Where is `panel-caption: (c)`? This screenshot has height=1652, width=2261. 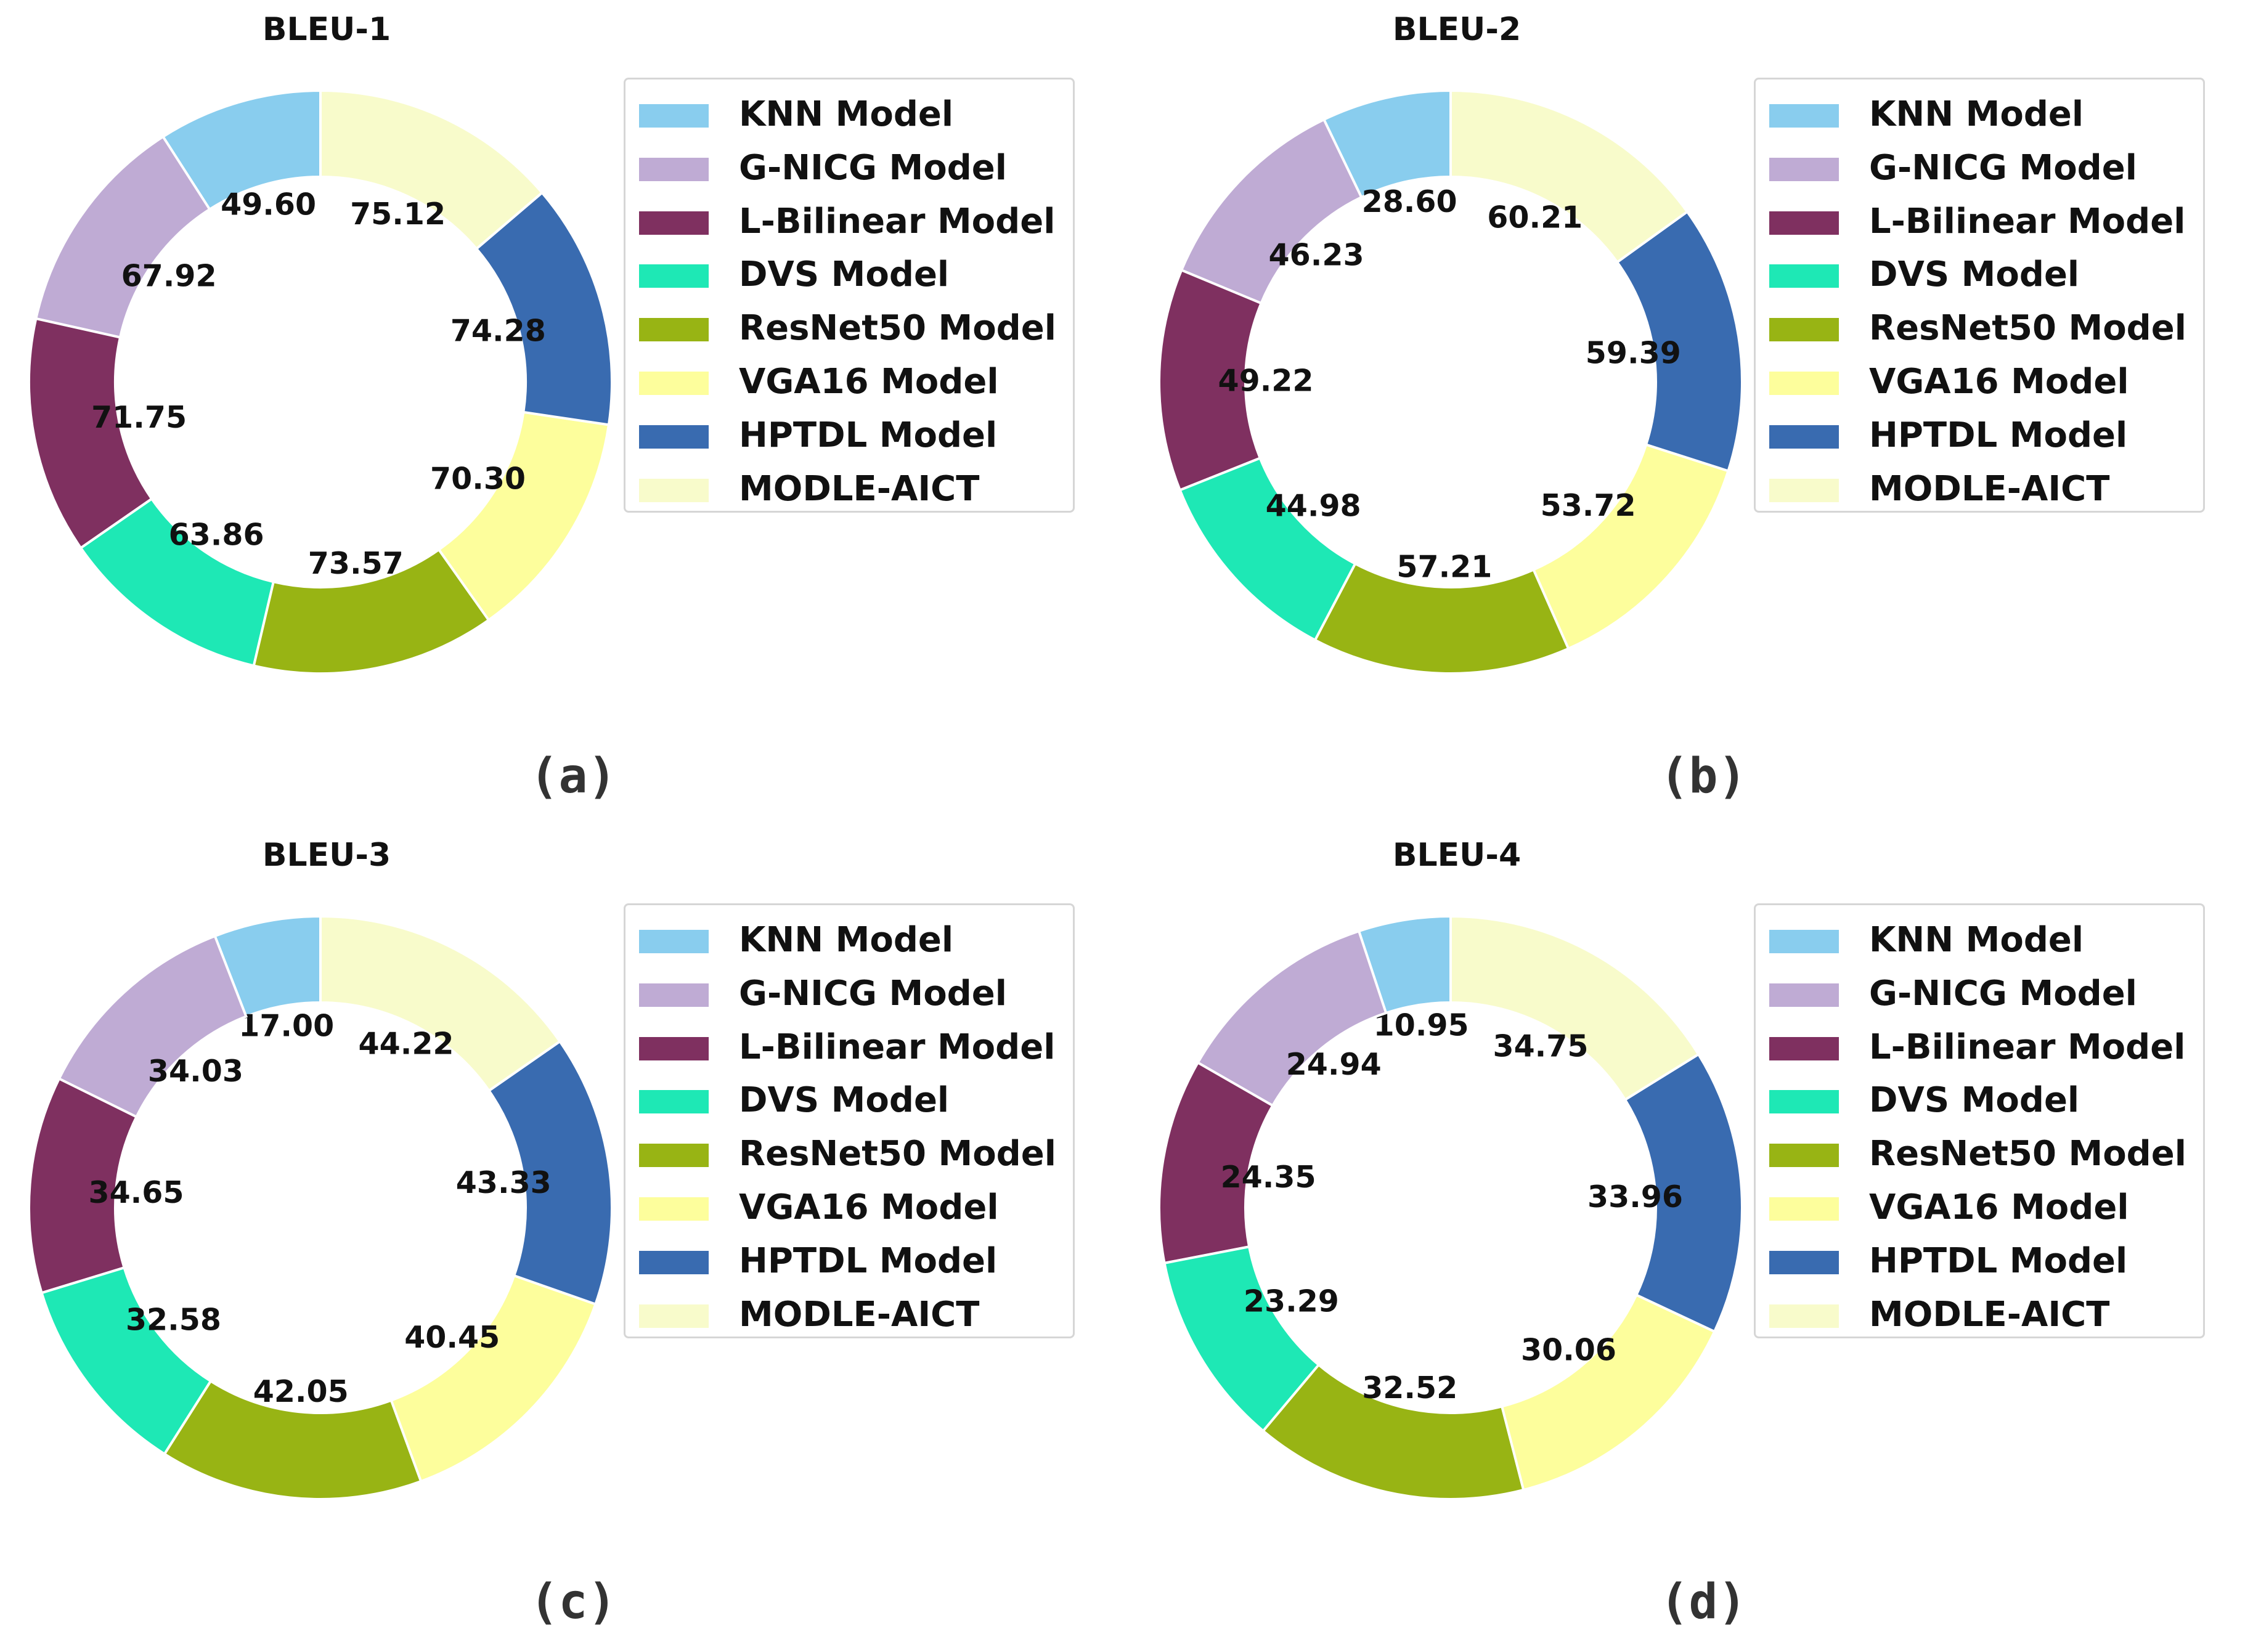 panel-caption: (c) is located at coordinates (573, 1602).